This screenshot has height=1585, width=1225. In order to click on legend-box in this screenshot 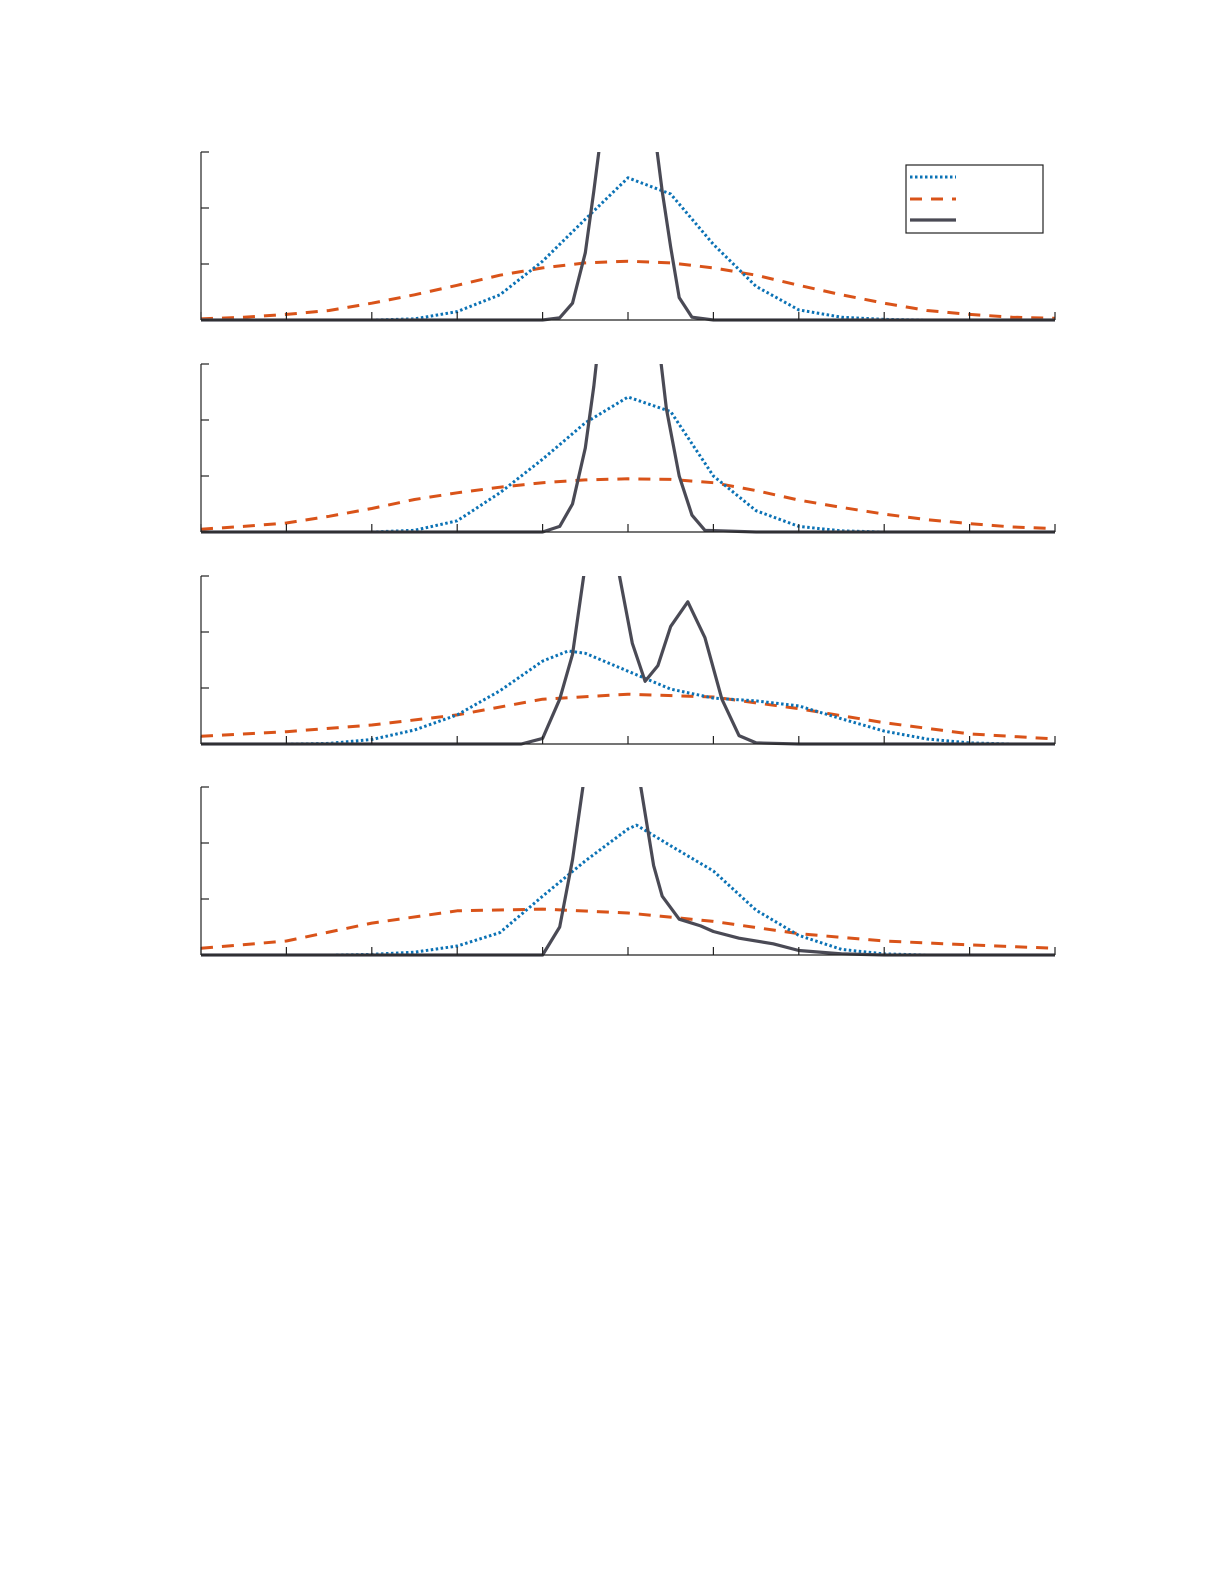, I will do `click(974, 199)`.